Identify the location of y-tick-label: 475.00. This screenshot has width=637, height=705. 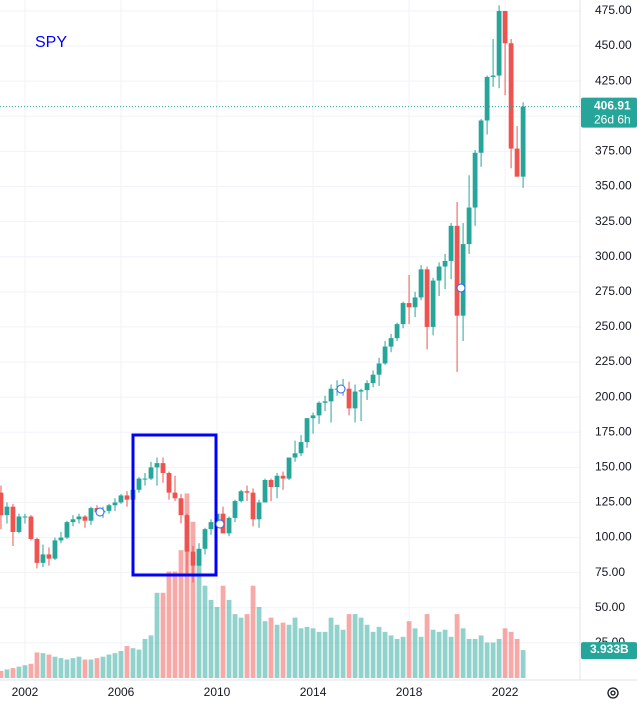
(613, 10).